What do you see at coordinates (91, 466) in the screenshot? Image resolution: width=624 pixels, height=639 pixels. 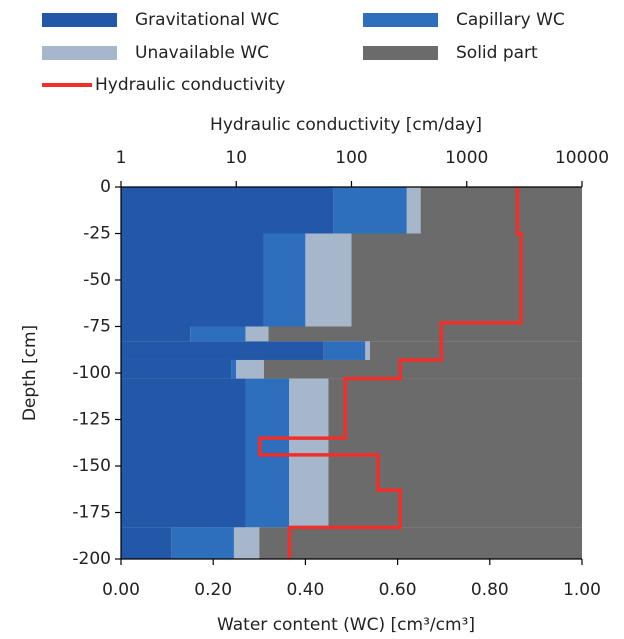 I see `y-tick-label: -150` at bounding box center [91, 466].